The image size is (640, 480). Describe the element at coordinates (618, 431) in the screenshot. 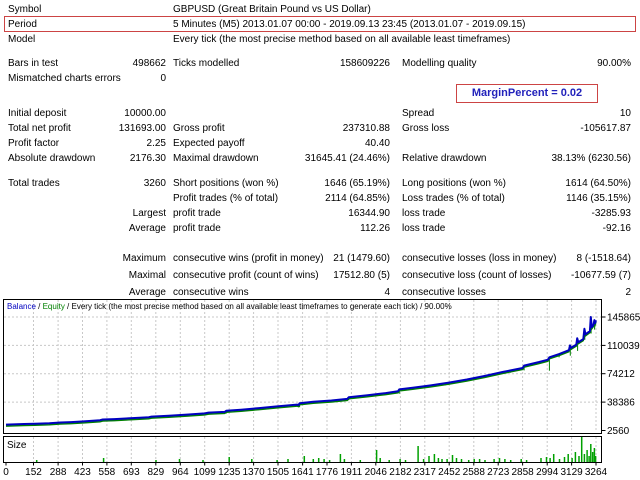

I see `y-axis-label: 2560` at that location.